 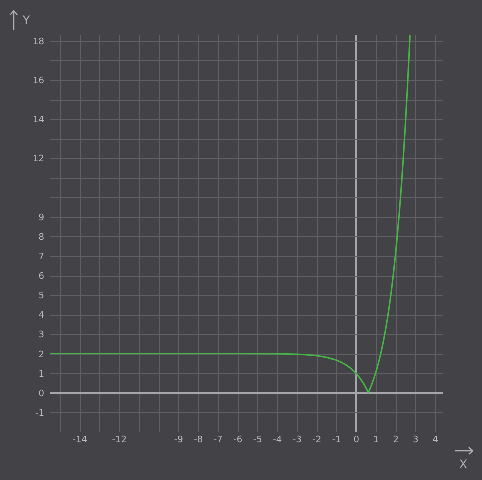 What do you see at coordinates (41, 257) in the screenshot?
I see `y-tick-label: 7` at bounding box center [41, 257].